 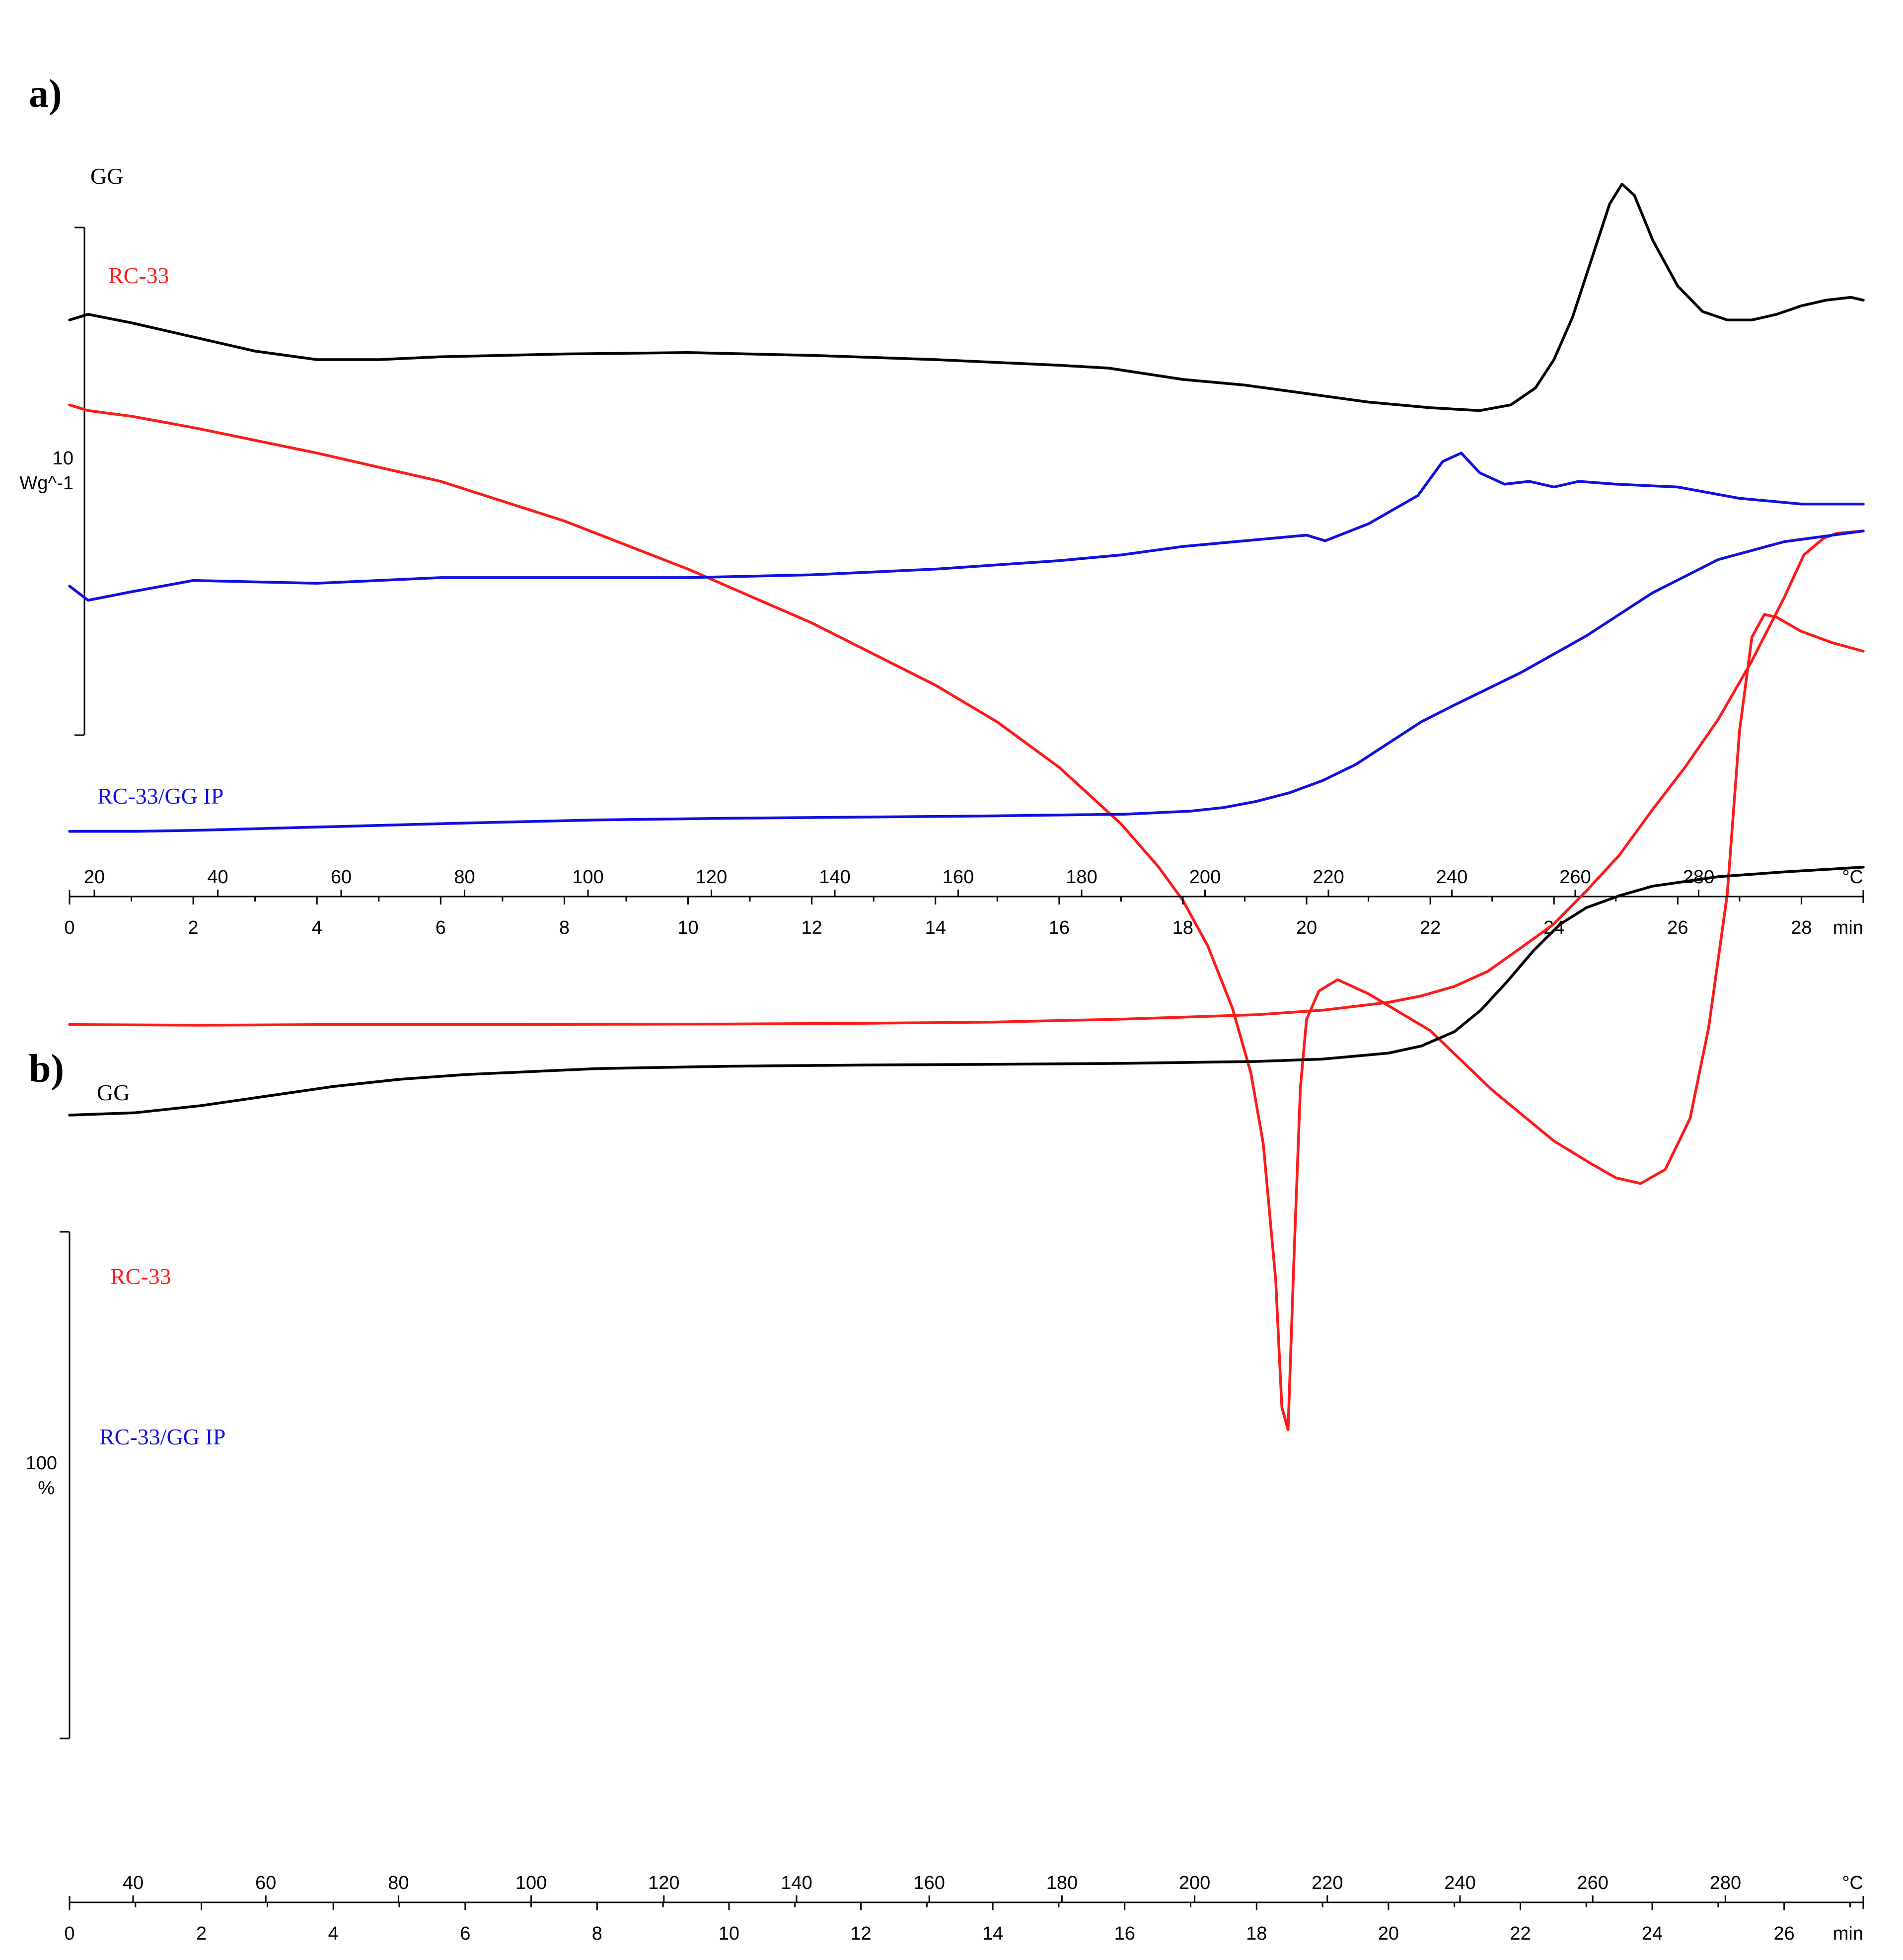 What do you see at coordinates (929, 1883) in the screenshot?
I see `panel-b-temperature-tick-label: 160` at bounding box center [929, 1883].